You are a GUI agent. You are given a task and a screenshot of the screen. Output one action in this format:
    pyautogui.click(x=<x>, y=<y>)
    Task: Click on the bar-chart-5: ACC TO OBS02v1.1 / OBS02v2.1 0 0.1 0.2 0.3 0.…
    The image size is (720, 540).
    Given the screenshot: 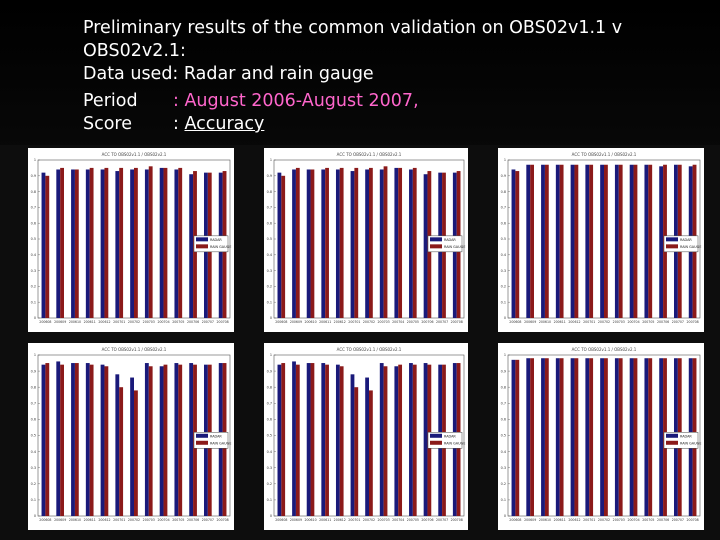 What is the action you would take?
    pyautogui.click(x=366, y=436)
    